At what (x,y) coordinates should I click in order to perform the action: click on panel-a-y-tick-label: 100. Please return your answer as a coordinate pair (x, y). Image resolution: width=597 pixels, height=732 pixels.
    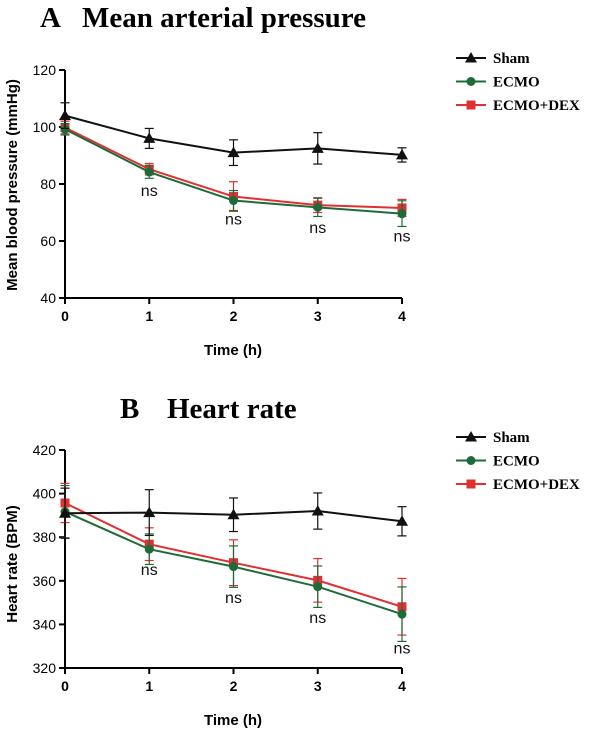
    Looking at the image, I should click on (45, 127).